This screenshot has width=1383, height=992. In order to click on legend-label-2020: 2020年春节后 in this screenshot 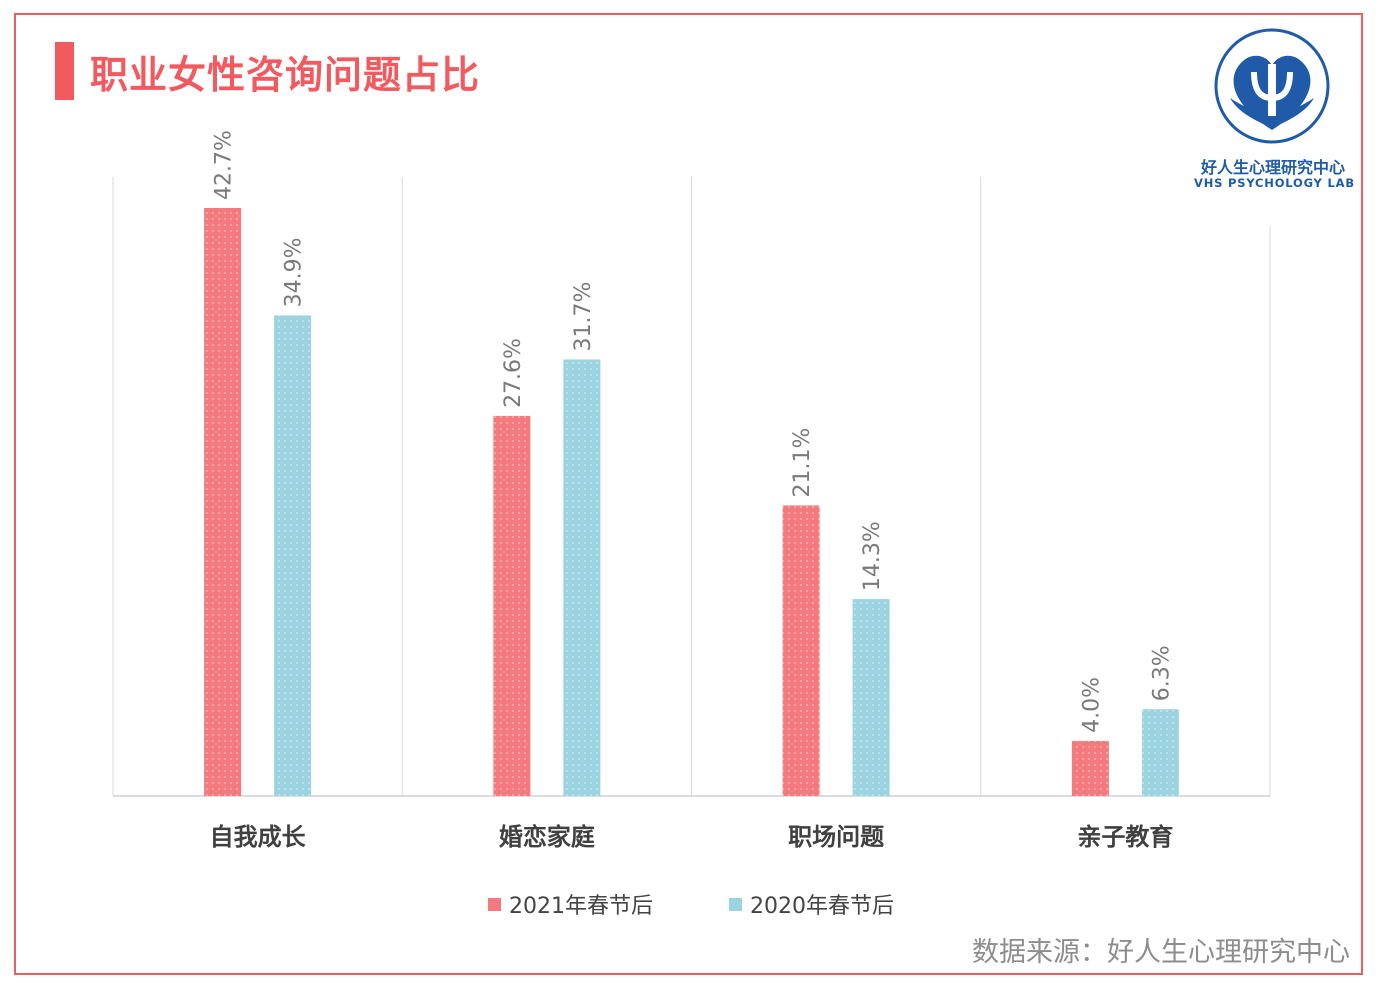, I will do `click(822, 906)`.